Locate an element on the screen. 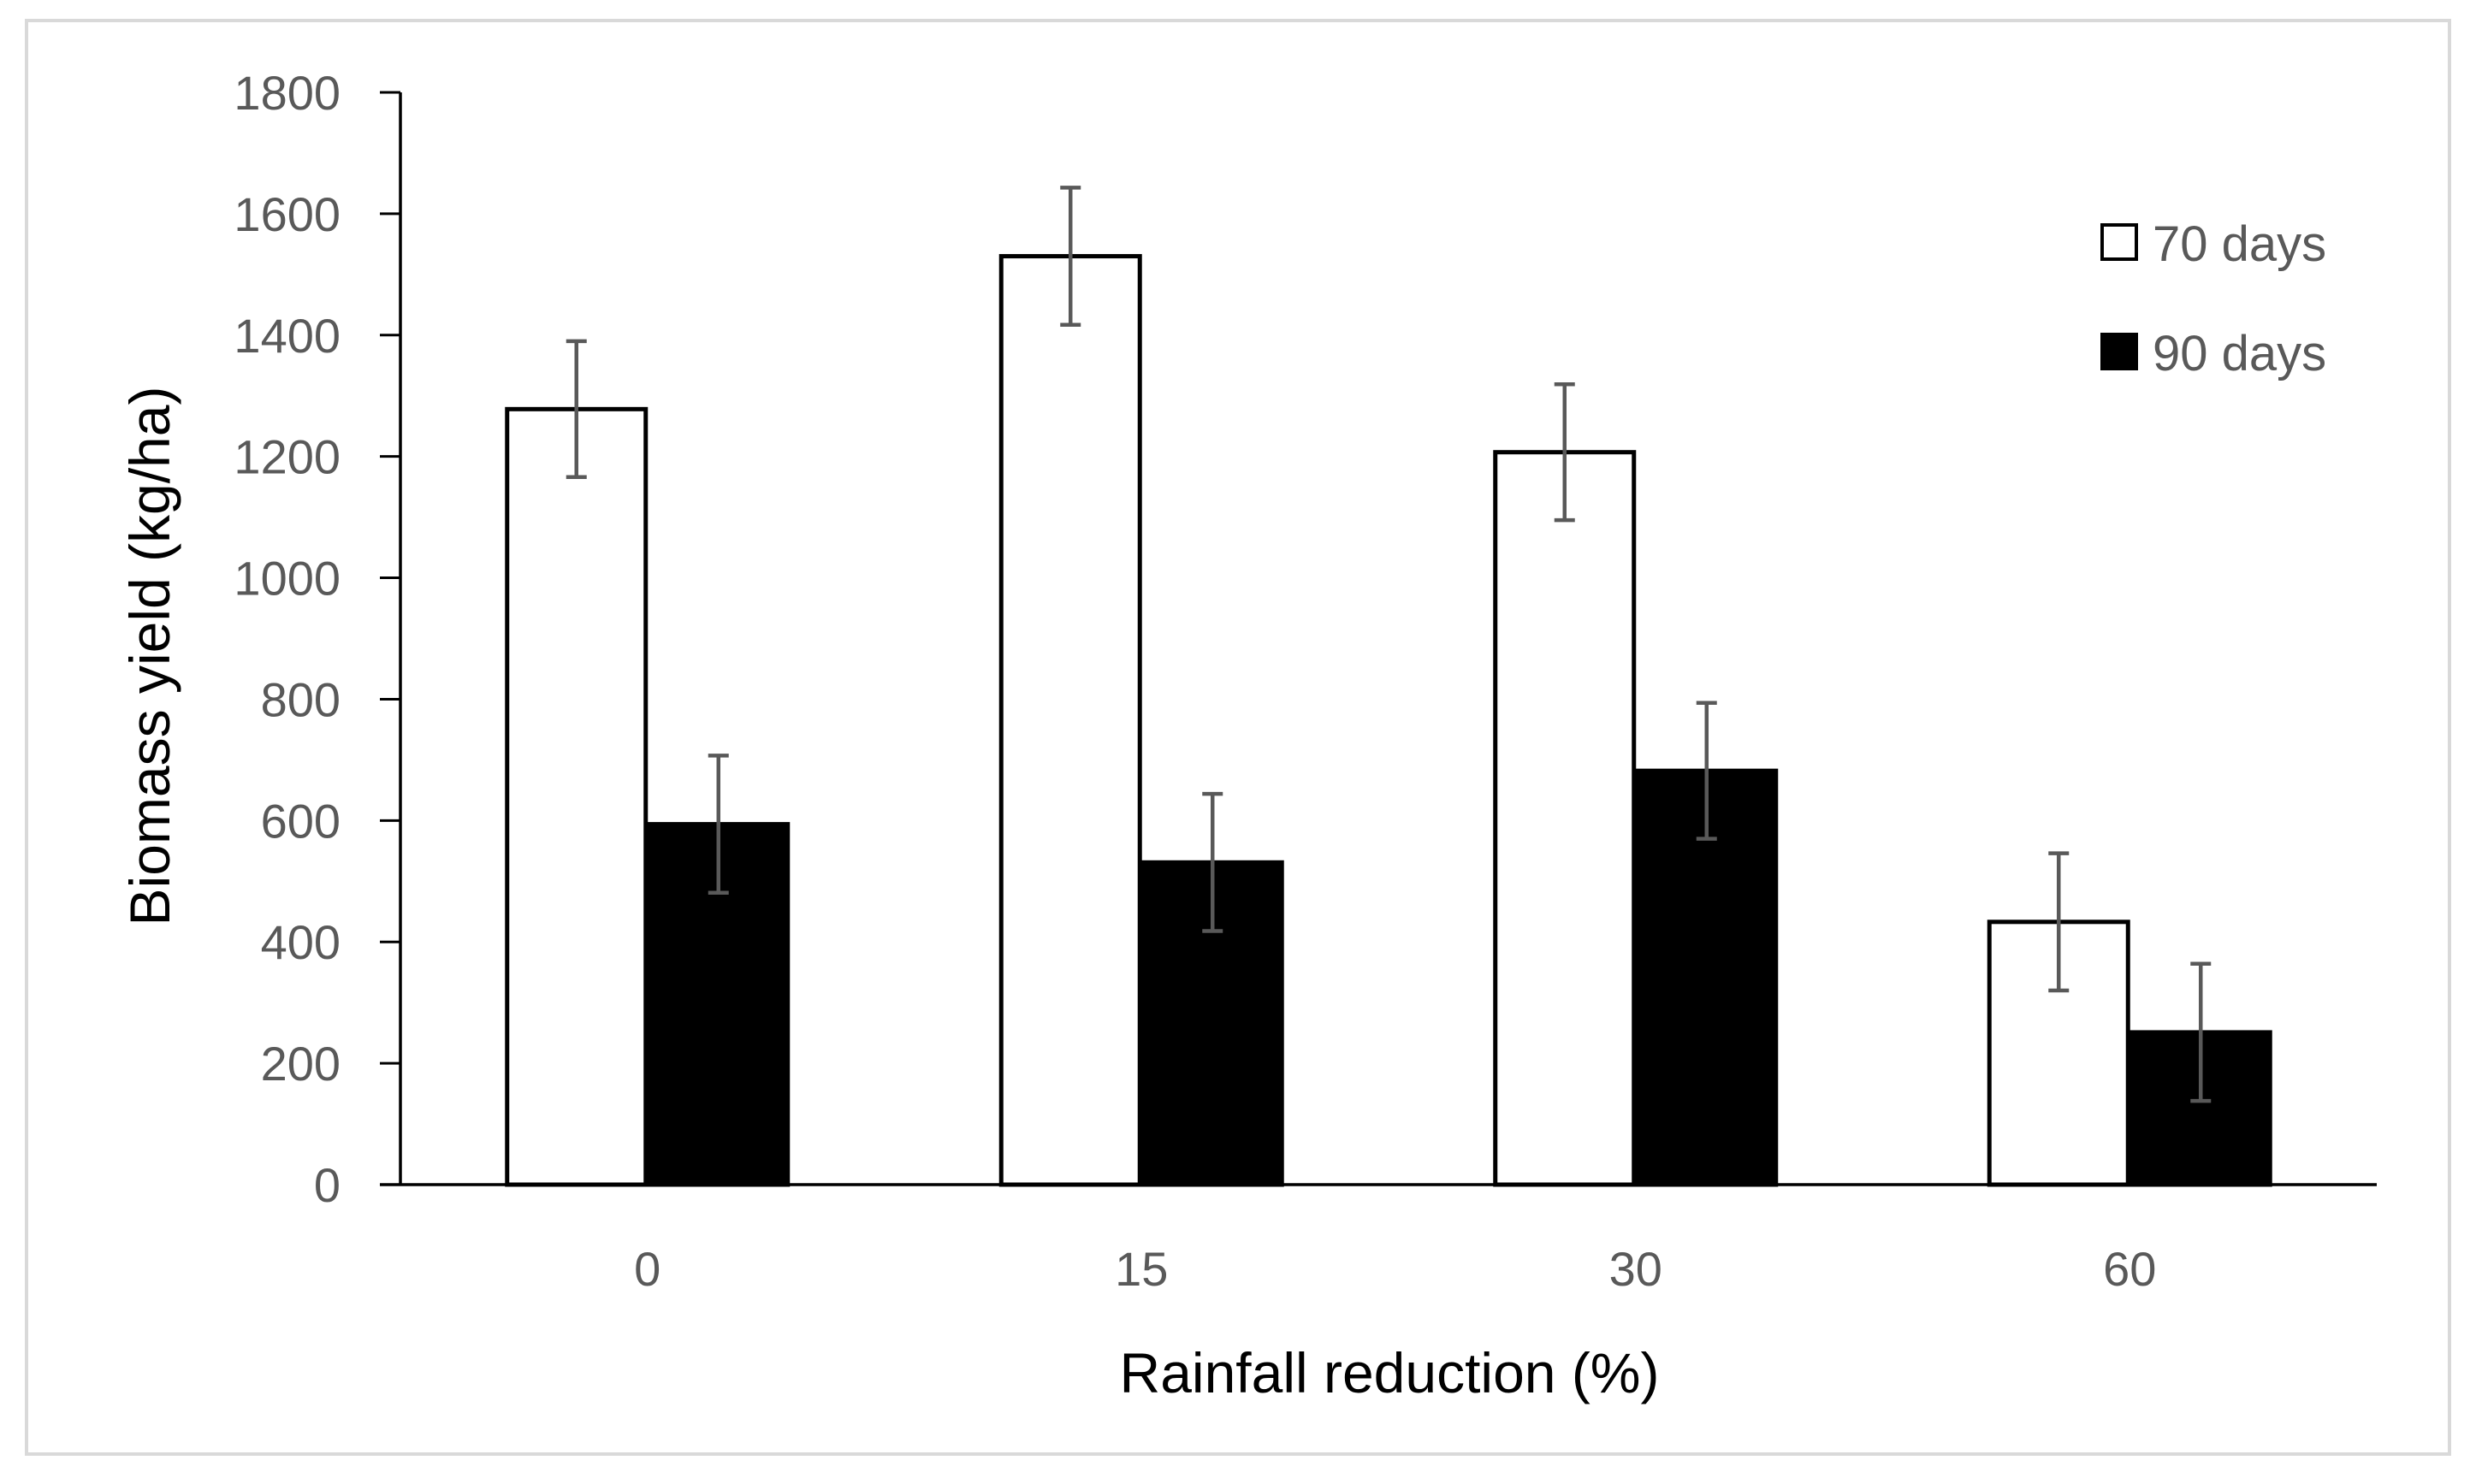  x-tick-label-30: 30 is located at coordinates (1636, 1269).